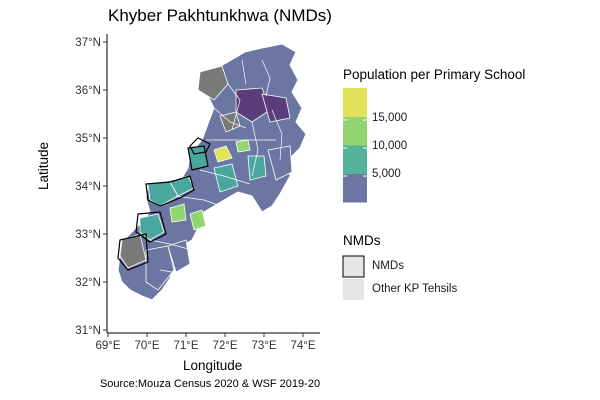  What do you see at coordinates (388, 266) in the screenshot?
I see `nmd-legend-item-nmds: NMDs` at bounding box center [388, 266].